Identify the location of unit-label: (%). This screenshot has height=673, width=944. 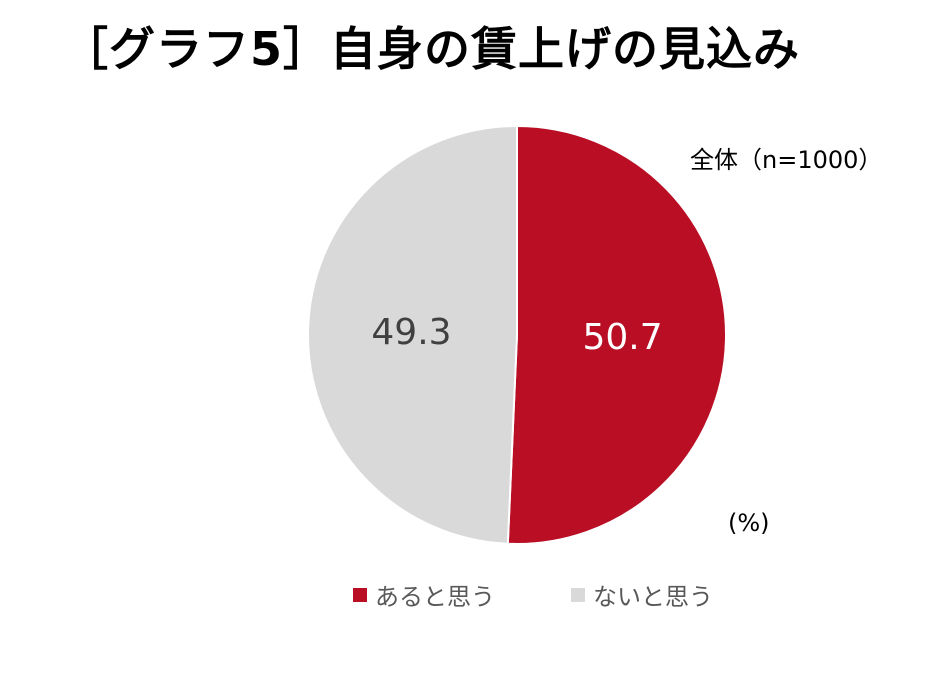
(749, 523).